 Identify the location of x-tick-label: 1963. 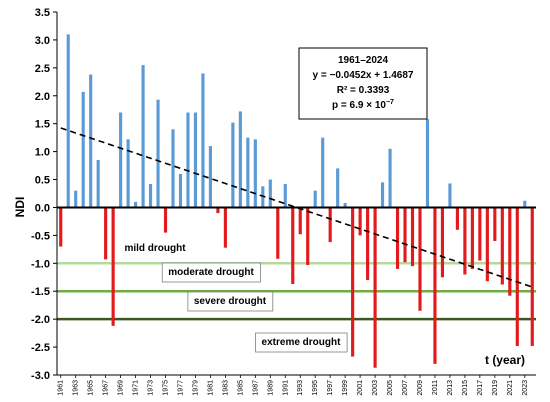
(76, 388).